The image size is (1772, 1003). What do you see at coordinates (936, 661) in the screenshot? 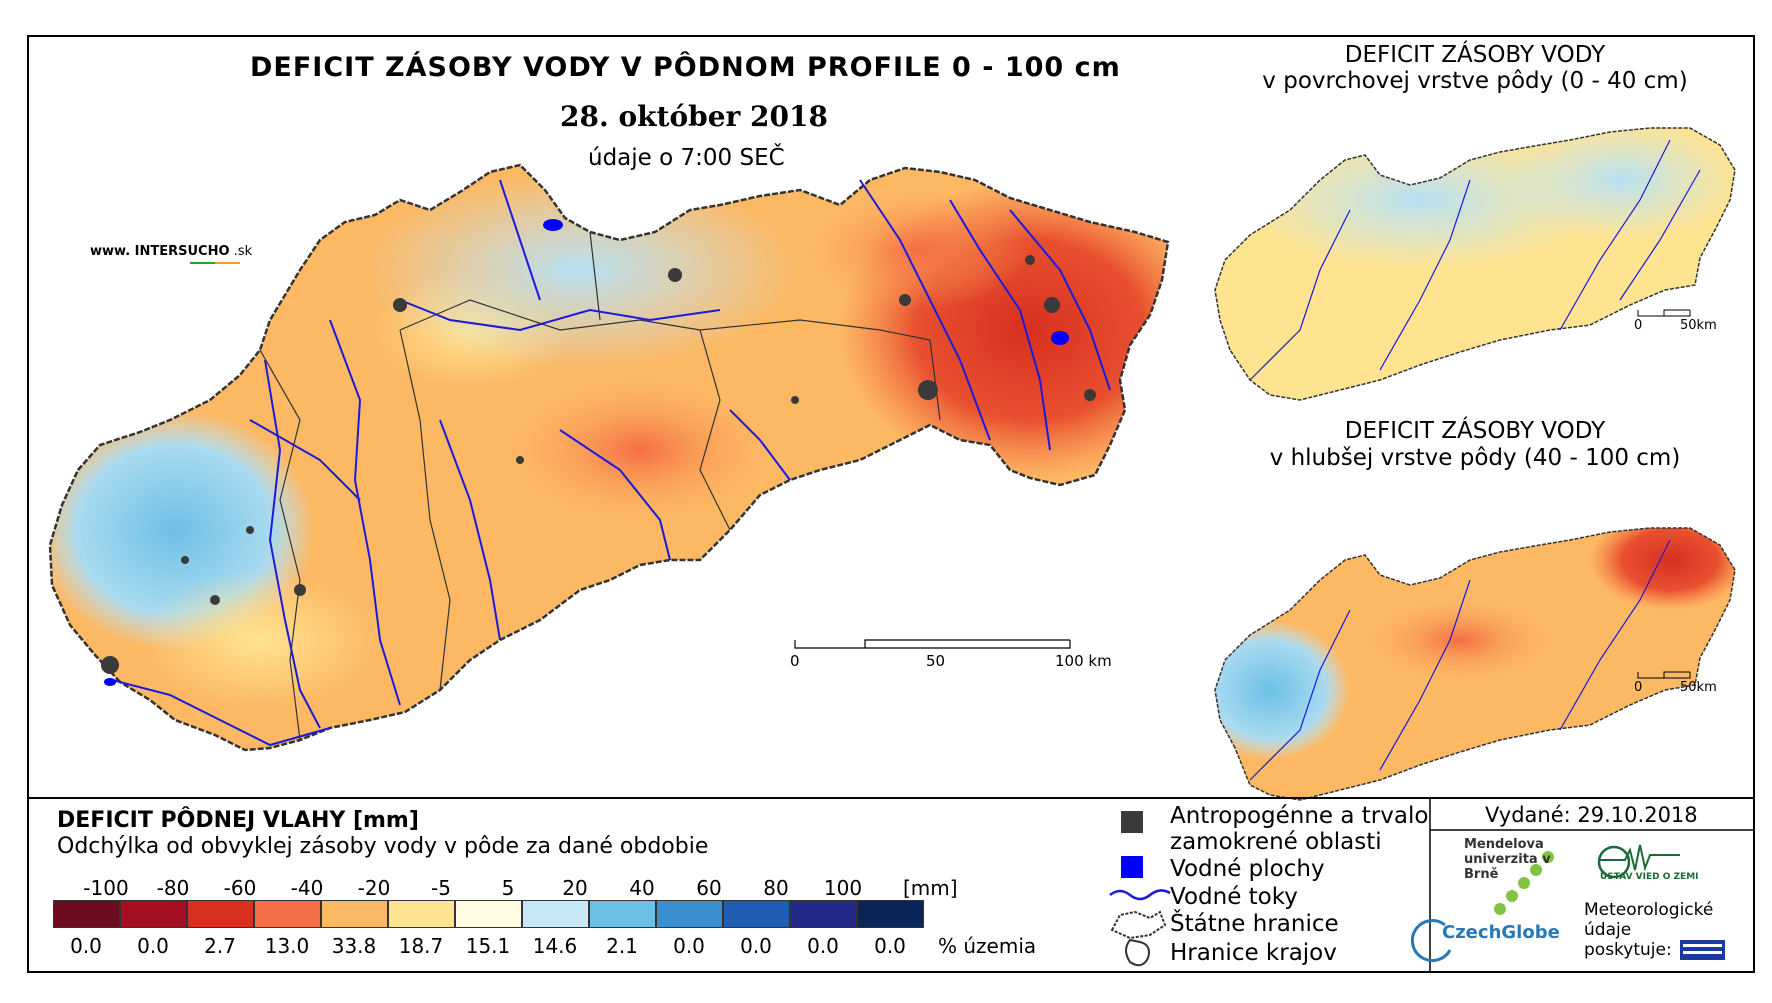
I see `main-scale-label-50: 50` at bounding box center [936, 661].